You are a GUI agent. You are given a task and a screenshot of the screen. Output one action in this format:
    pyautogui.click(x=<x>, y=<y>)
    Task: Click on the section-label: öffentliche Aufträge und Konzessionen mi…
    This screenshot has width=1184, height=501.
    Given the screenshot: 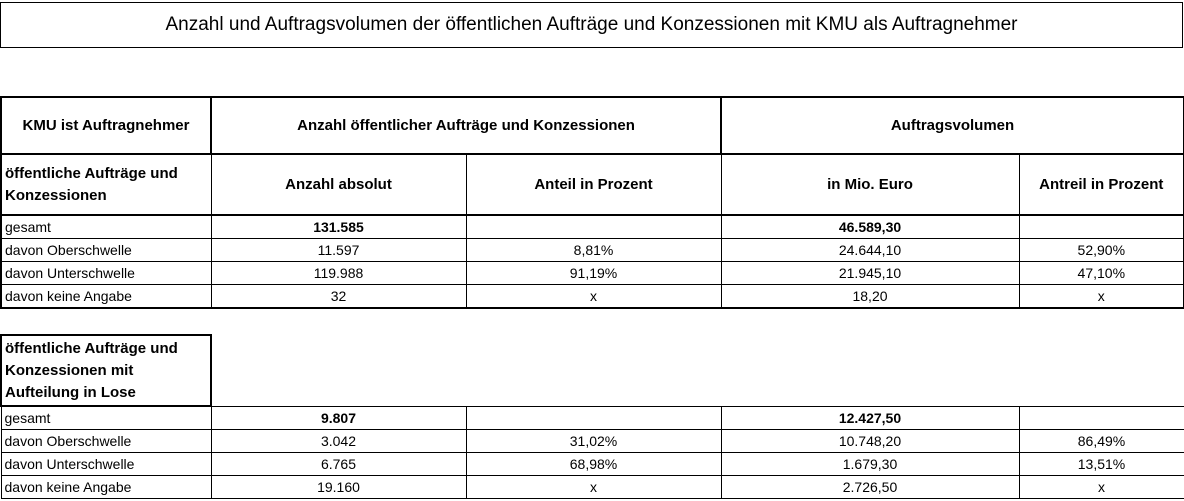 What is the action you would take?
    pyautogui.click(x=106, y=370)
    